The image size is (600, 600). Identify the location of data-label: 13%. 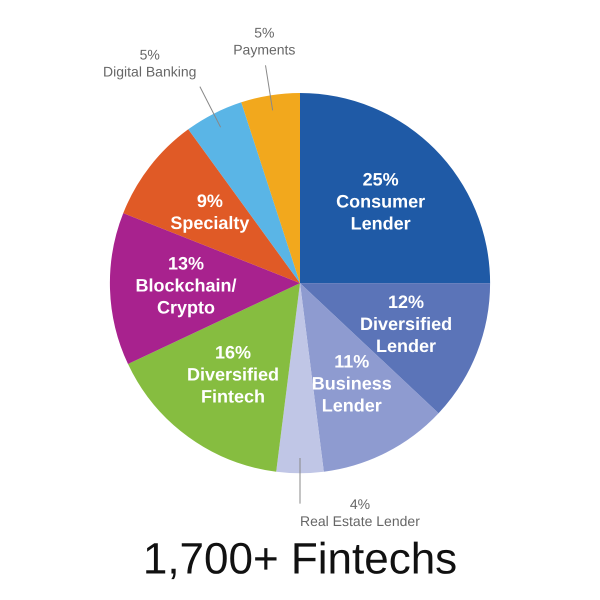
(186, 264).